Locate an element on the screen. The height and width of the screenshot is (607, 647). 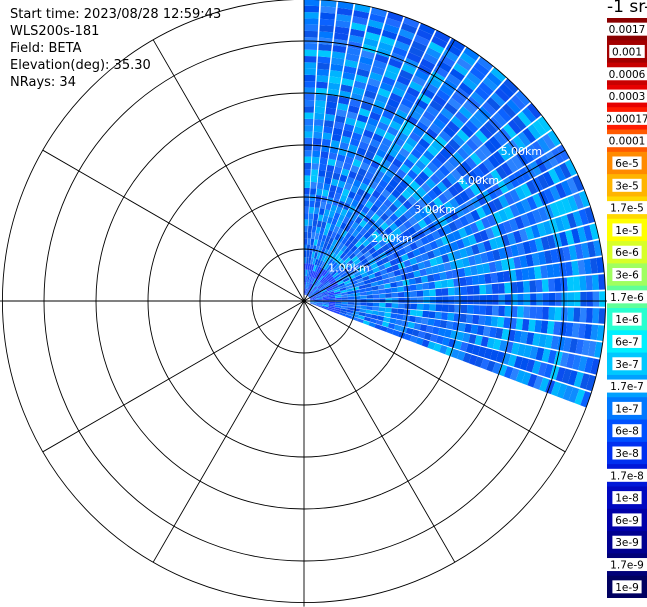
field-label: Field: BETA is located at coordinates (46, 48).